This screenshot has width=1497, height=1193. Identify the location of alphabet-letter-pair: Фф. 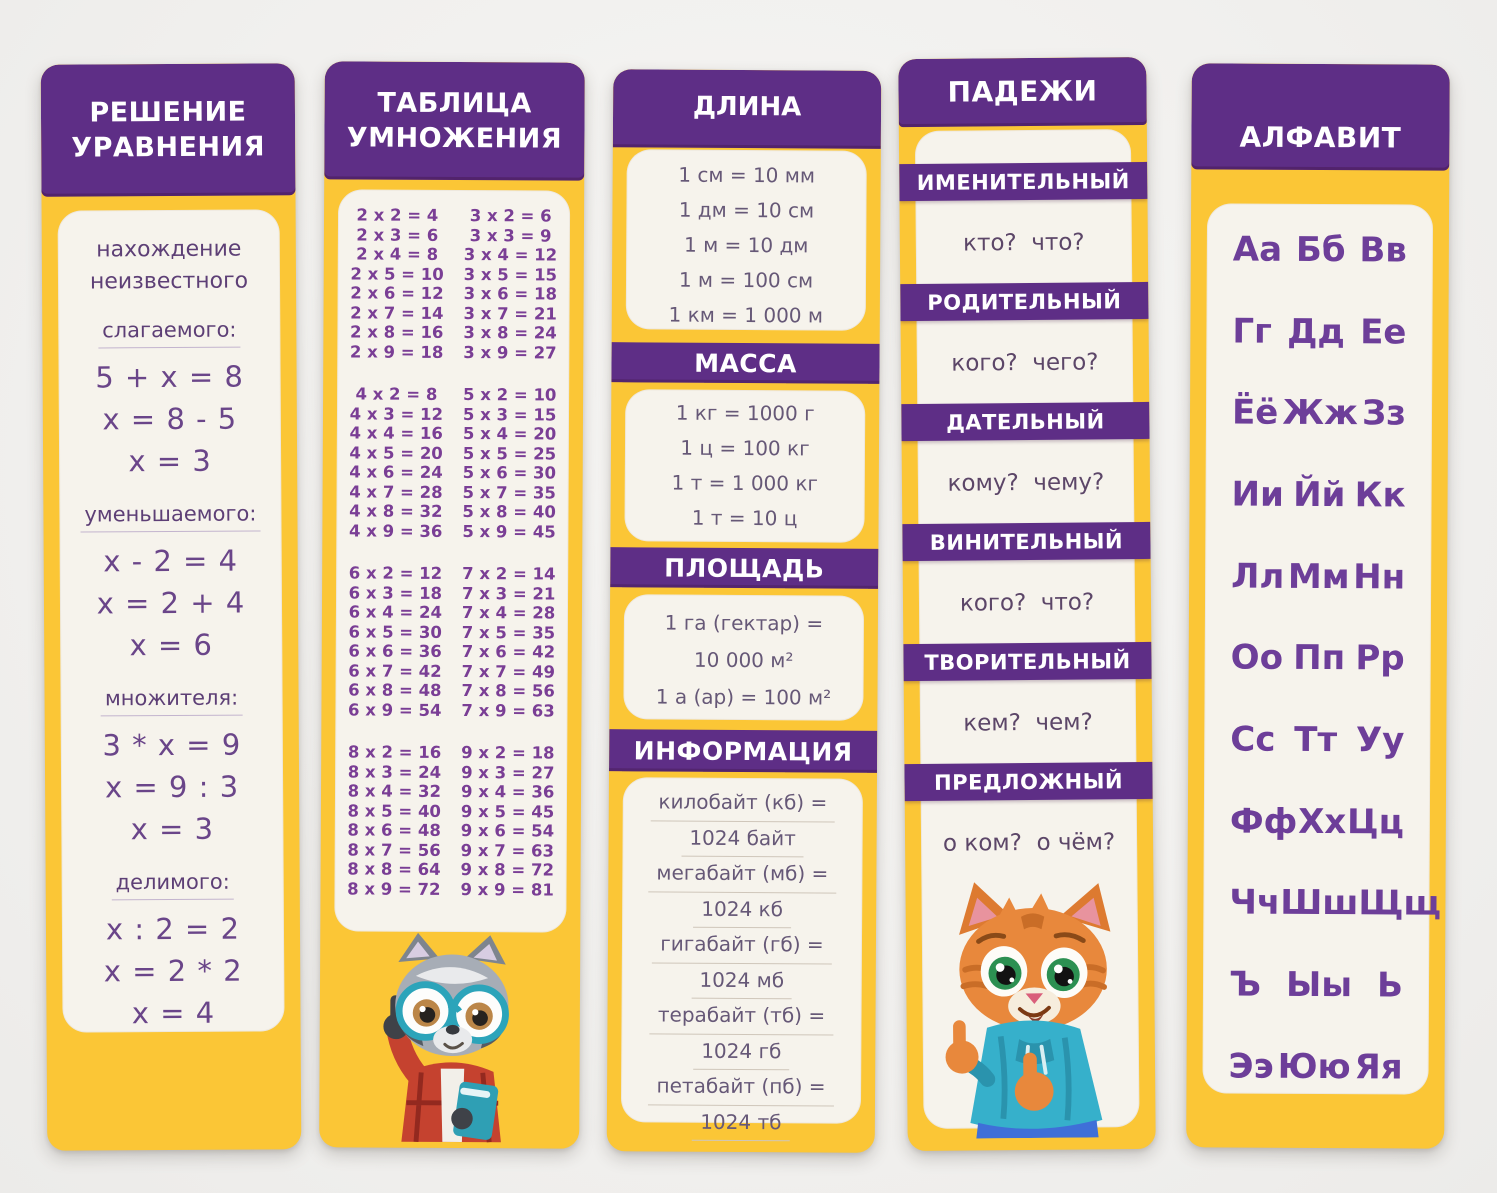
(1263, 821).